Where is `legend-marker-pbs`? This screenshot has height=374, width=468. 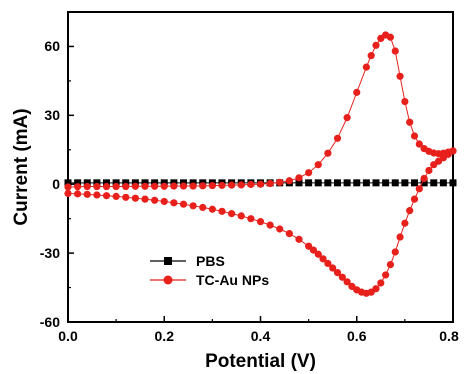 legend-marker-pbs is located at coordinates (168, 261).